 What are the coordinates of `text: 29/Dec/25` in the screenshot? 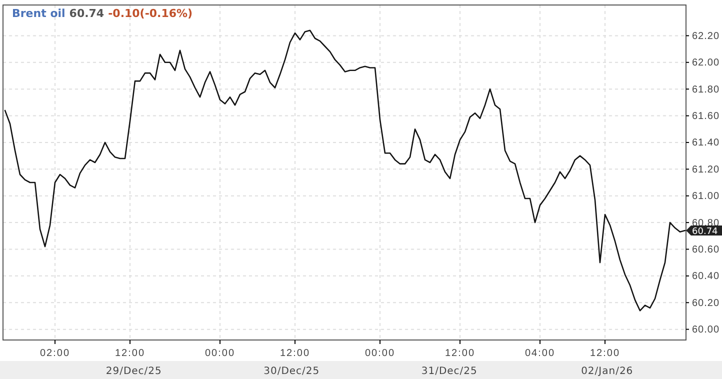 It's located at (134, 371).